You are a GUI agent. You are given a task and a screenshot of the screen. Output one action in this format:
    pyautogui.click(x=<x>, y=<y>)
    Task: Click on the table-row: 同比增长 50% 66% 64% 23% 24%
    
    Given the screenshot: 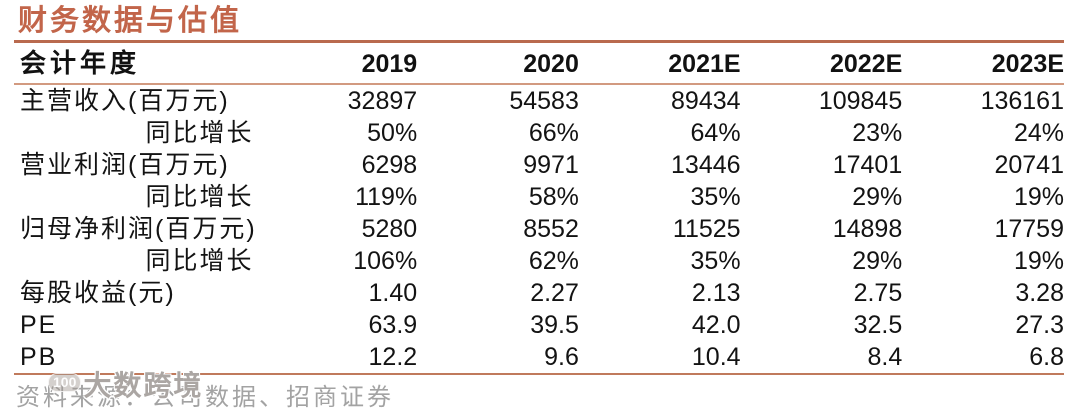 What is the action you would take?
    pyautogui.click(x=539, y=133)
    